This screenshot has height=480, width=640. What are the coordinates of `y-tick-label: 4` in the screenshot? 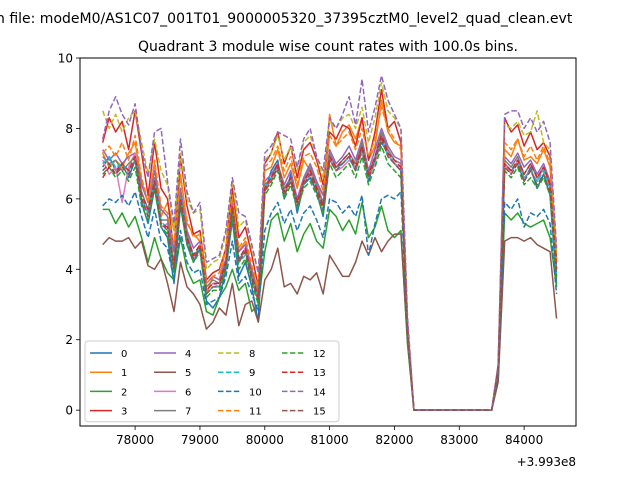 It's located at (69, 270).